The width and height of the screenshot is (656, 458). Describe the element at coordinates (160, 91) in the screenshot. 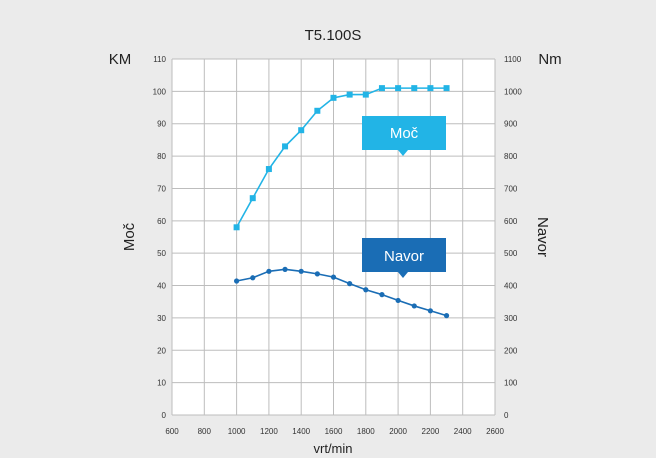

I see `left-tick-label: 100` at that location.